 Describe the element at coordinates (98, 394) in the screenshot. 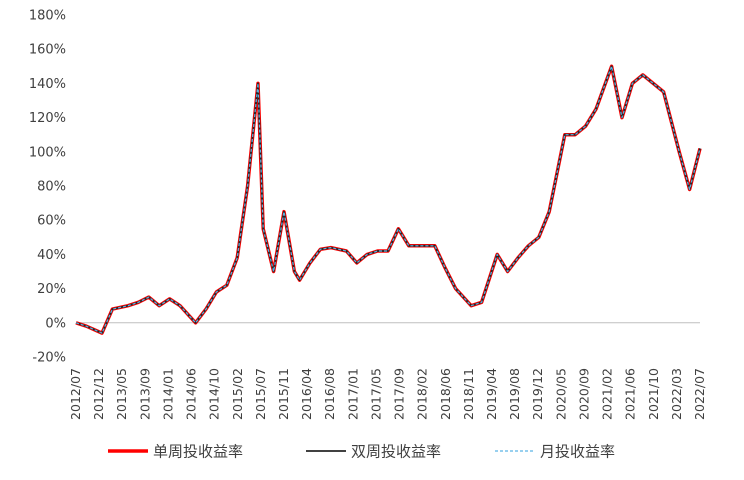

I see `x-tick-label: 2012/12` at that location.